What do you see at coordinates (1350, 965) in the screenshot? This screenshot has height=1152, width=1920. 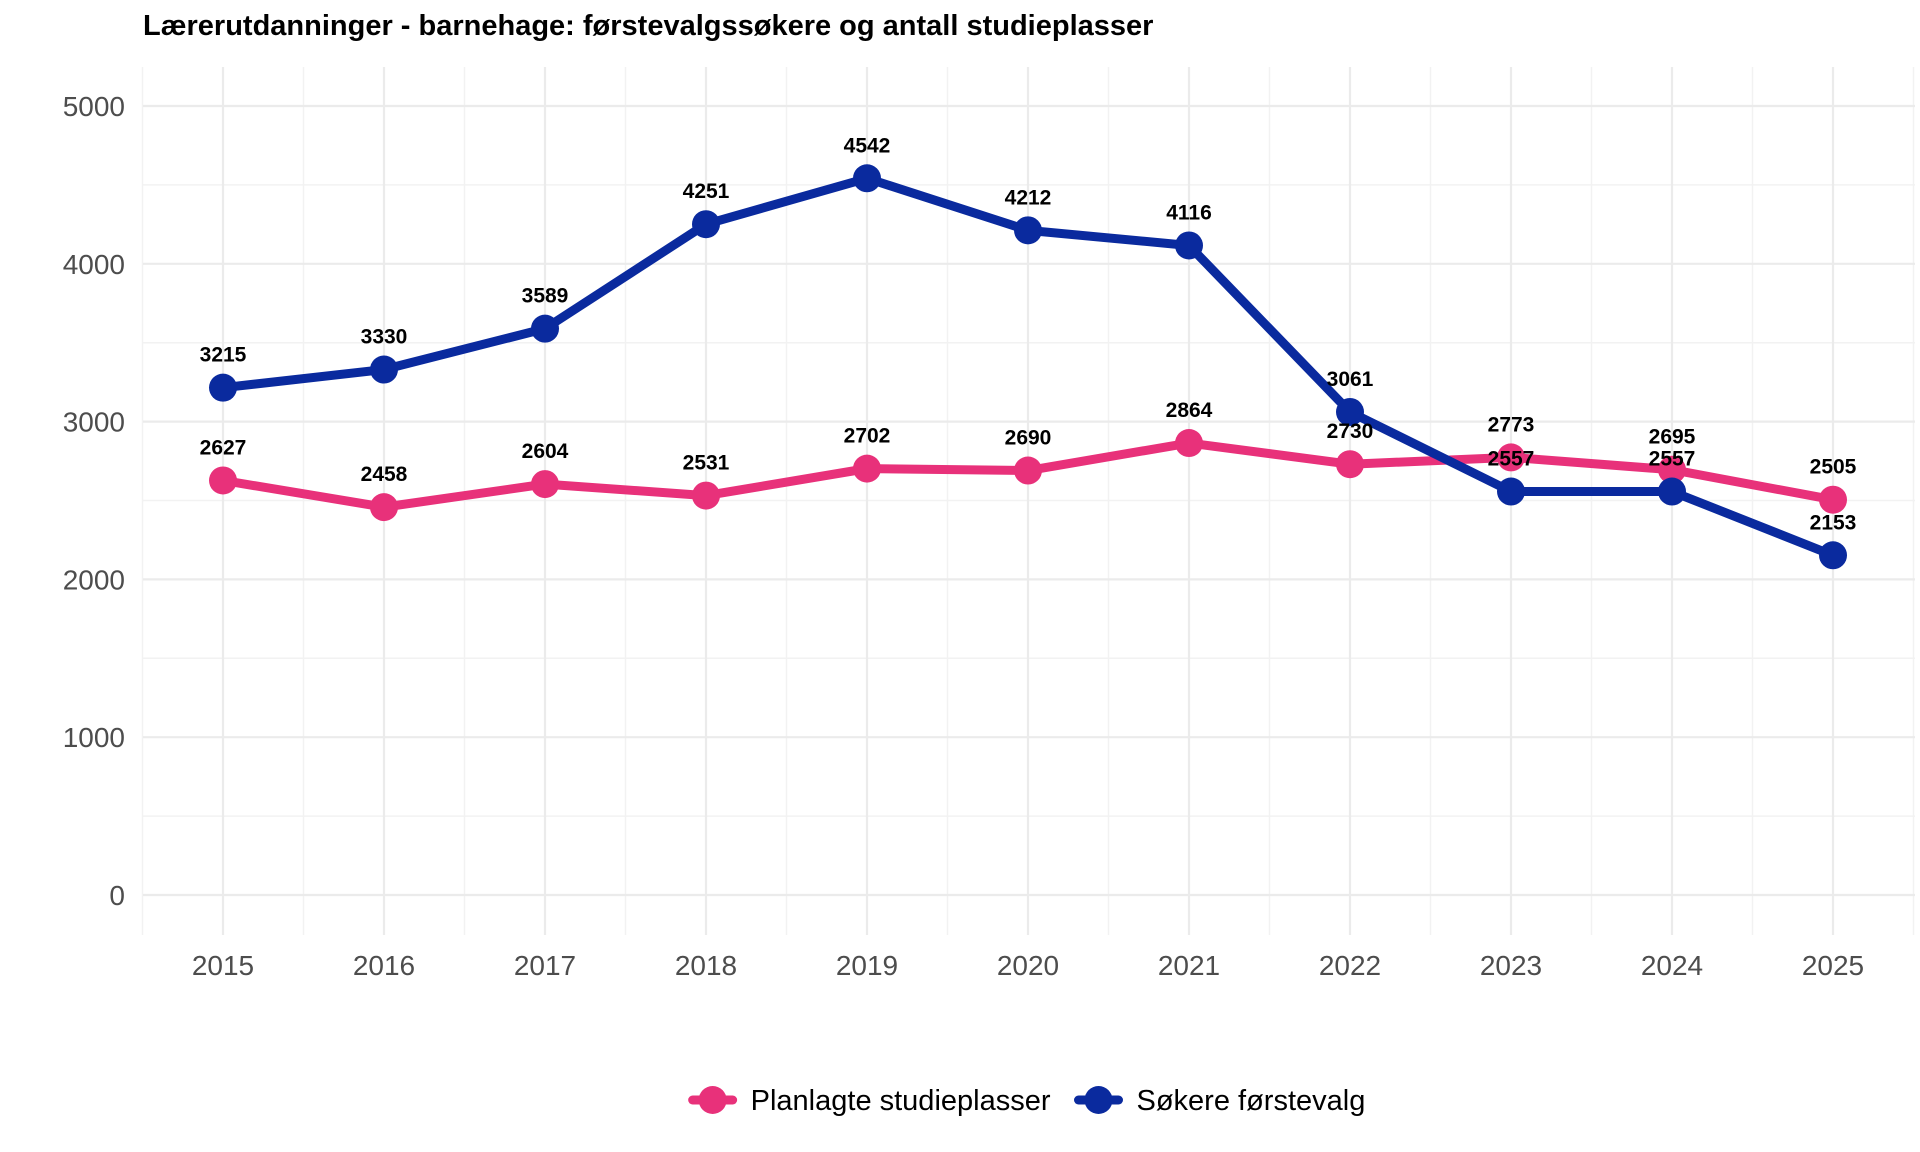 I see `x-tick-label: 2022` at bounding box center [1350, 965].